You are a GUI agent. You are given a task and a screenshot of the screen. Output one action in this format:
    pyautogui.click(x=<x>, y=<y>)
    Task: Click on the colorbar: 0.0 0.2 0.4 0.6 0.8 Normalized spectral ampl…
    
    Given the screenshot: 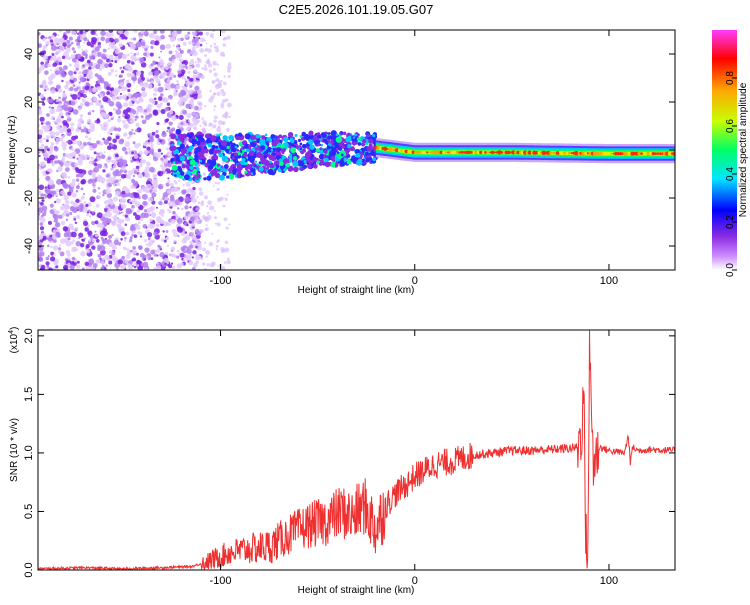 What is the action you would take?
    pyautogui.click(x=730, y=153)
    